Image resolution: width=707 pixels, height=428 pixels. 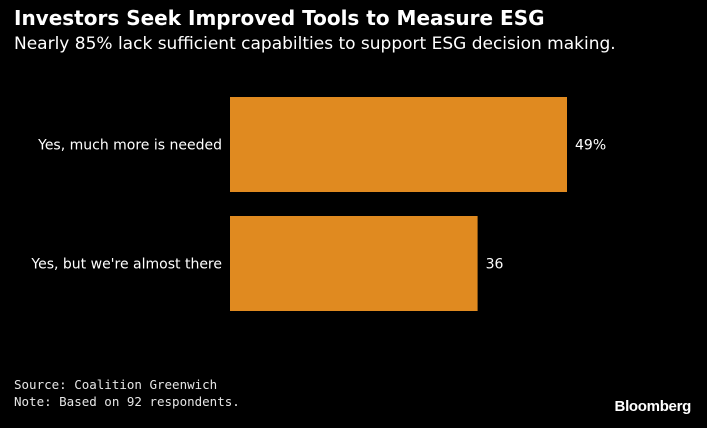 I want to click on category-label-0: Yes, much more is needed, so click(x=129, y=146).